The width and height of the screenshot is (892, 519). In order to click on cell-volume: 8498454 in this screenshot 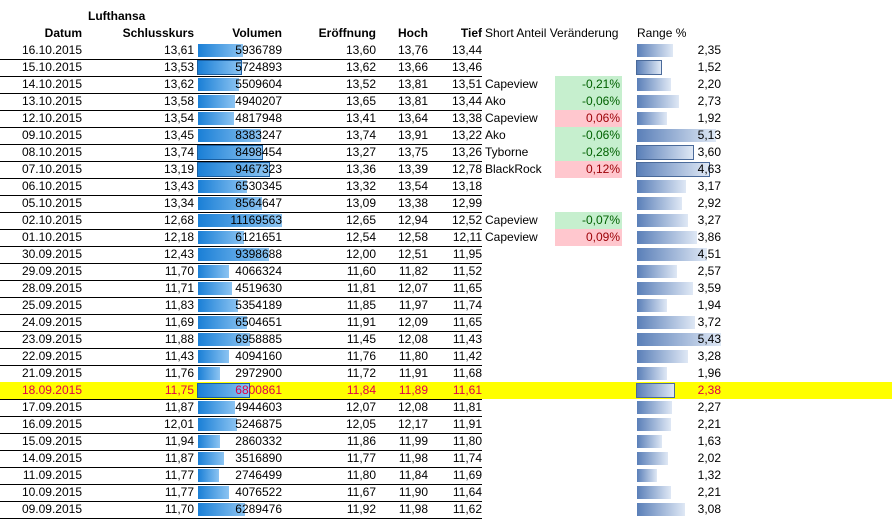, I will do `click(258, 152)`.